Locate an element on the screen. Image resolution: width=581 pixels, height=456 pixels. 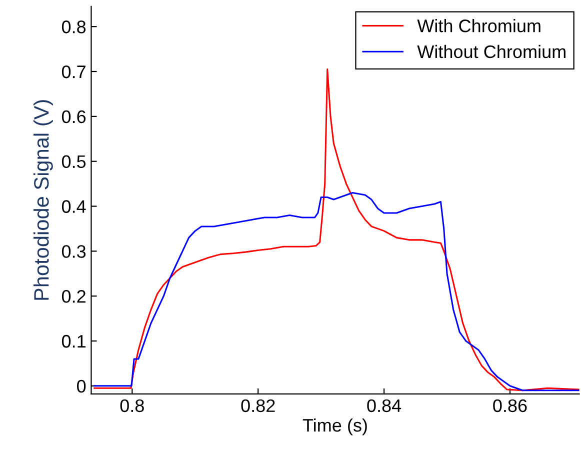
legend-label: Without Chromium is located at coordinates (491, 51).